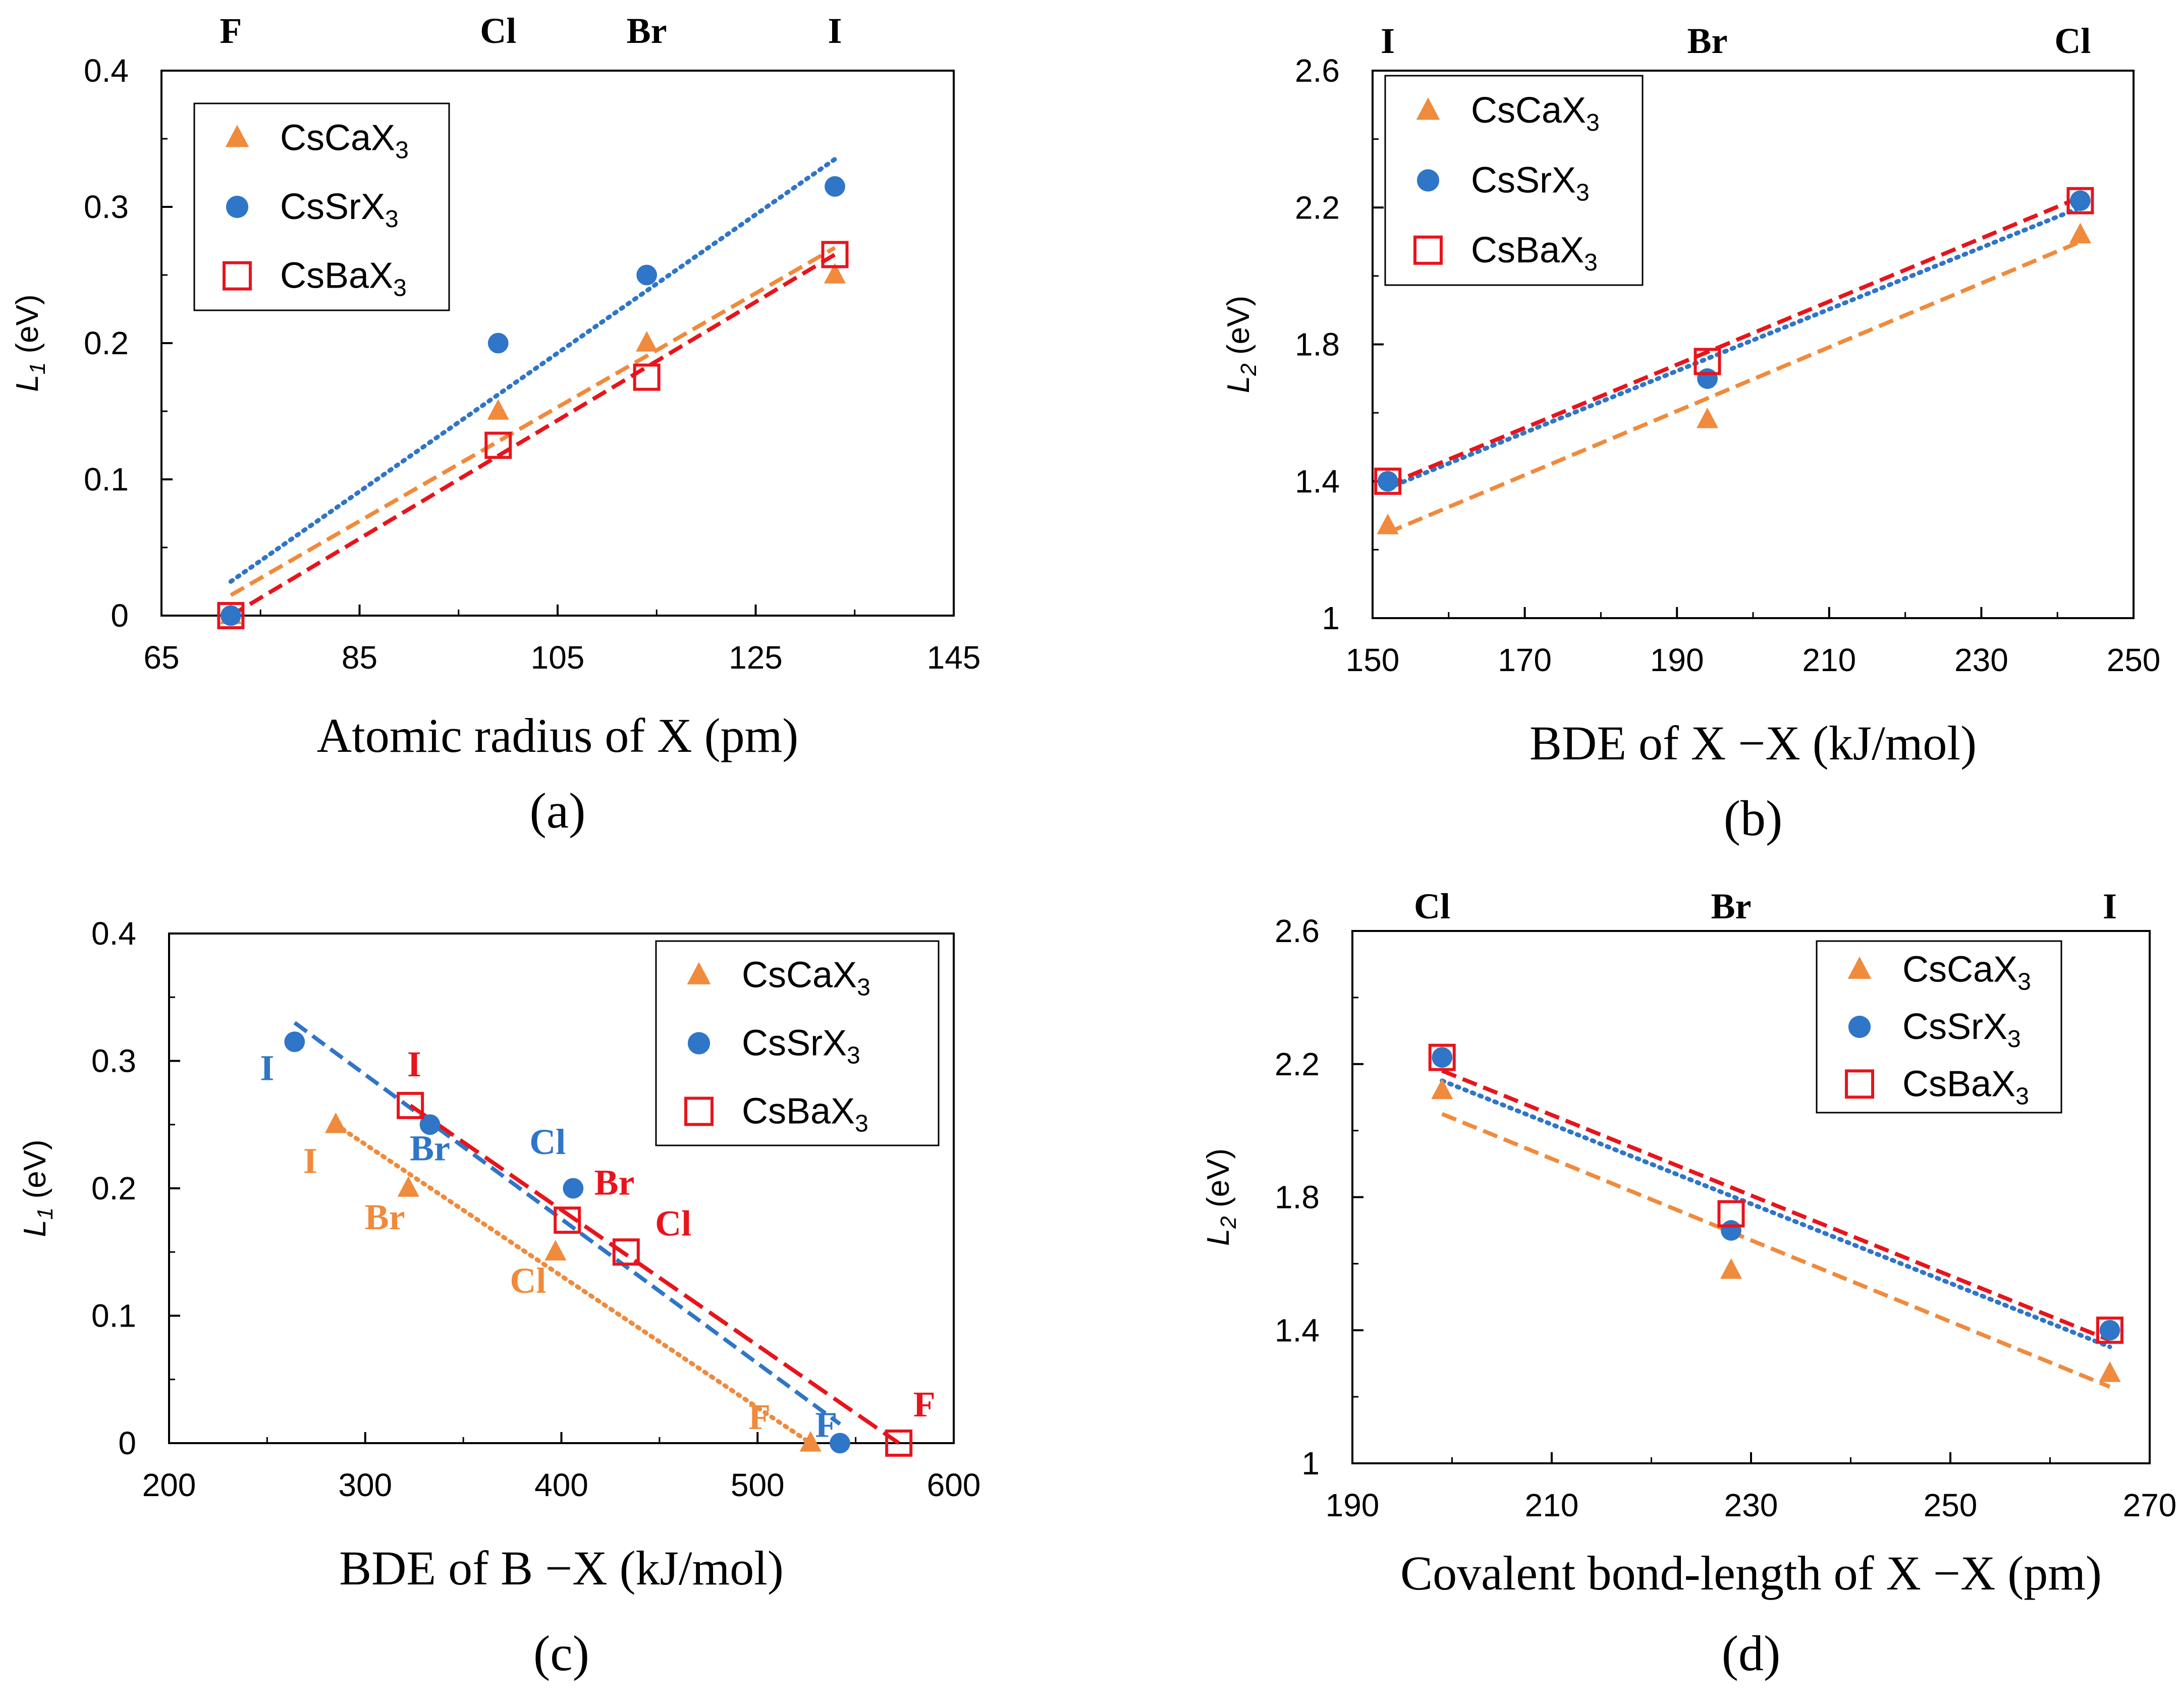 The height and width of the screenshot is (1703, 2184). I want to click on y-tick-label: 0.4, so click(106, 70).